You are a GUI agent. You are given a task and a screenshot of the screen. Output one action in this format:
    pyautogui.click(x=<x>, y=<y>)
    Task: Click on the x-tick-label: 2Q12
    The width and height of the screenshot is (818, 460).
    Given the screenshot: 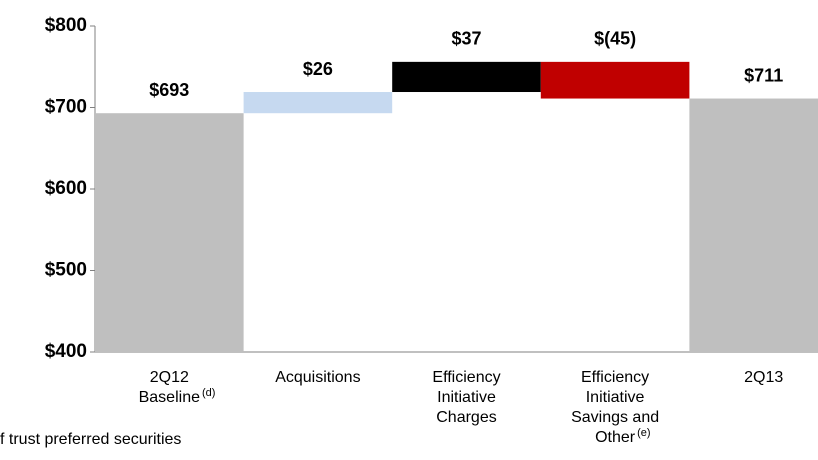 What is the action you would take?
    pyautogui.click(x=169, y=377)
    